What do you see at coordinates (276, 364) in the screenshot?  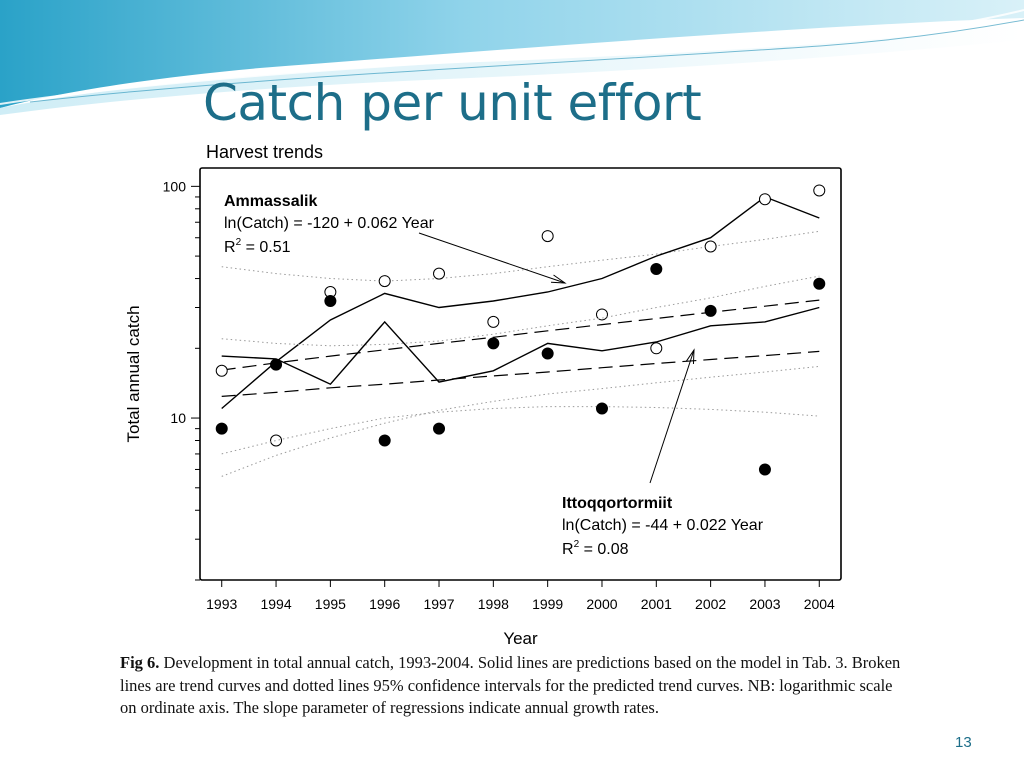 I see `ittoqqortormiit-point-1994` at bounding box center [276, 364].